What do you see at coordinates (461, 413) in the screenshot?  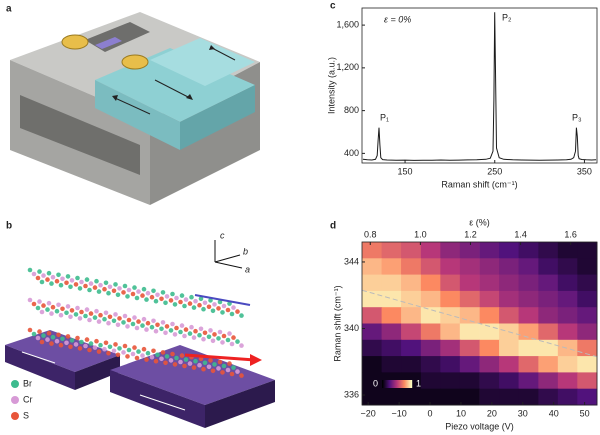 I see `x-tick-label: 10` at bounding box center [461, 413].